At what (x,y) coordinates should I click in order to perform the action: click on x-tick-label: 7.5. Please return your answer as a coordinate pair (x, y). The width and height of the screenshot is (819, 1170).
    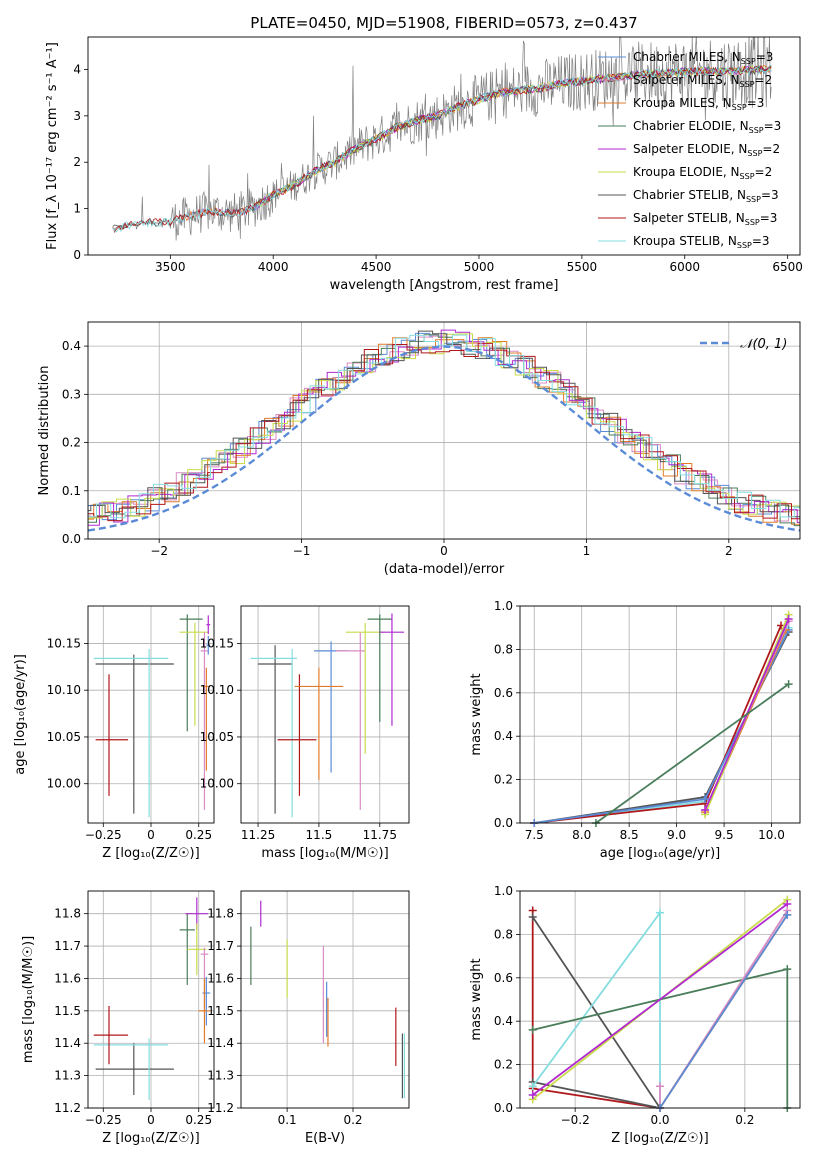
    Looking at the image, I should click on (534, 835).